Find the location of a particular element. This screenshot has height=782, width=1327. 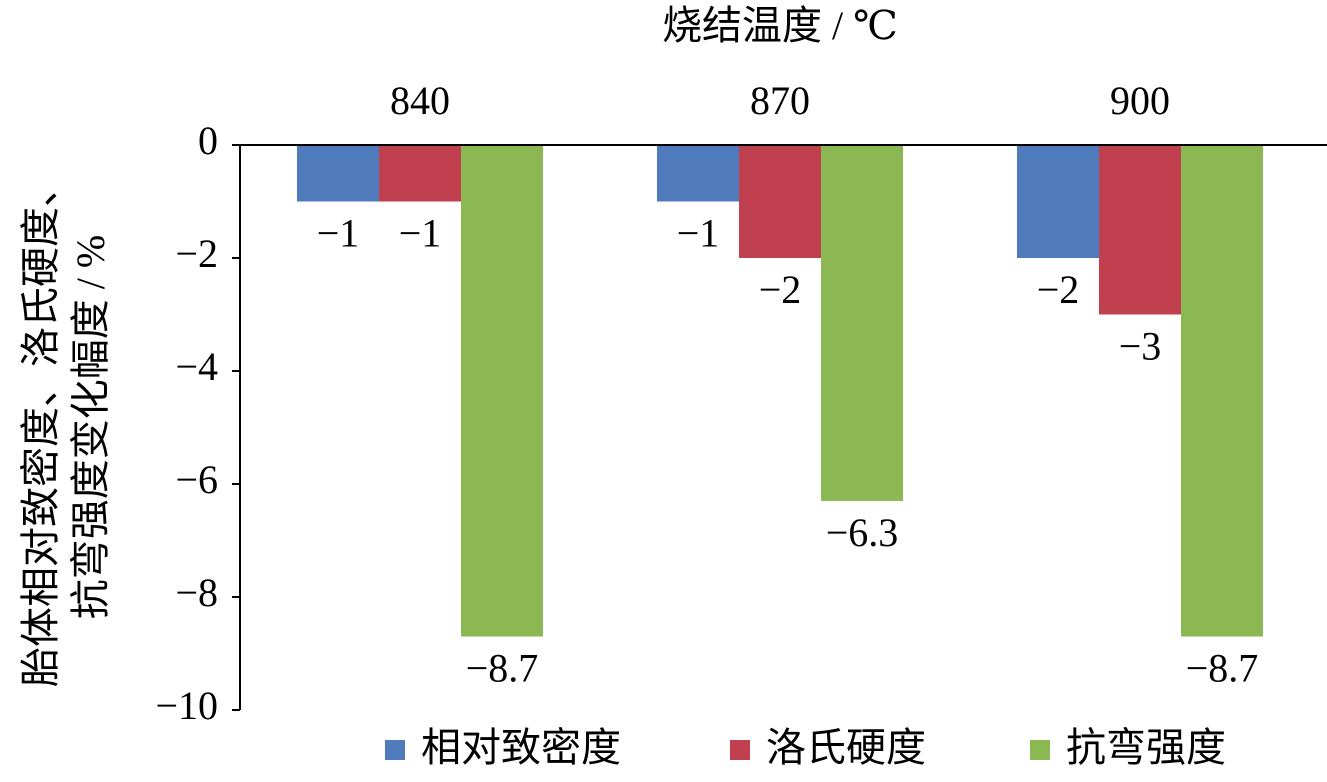

x-tick-label: 870 is located at coordinates (780, 100).